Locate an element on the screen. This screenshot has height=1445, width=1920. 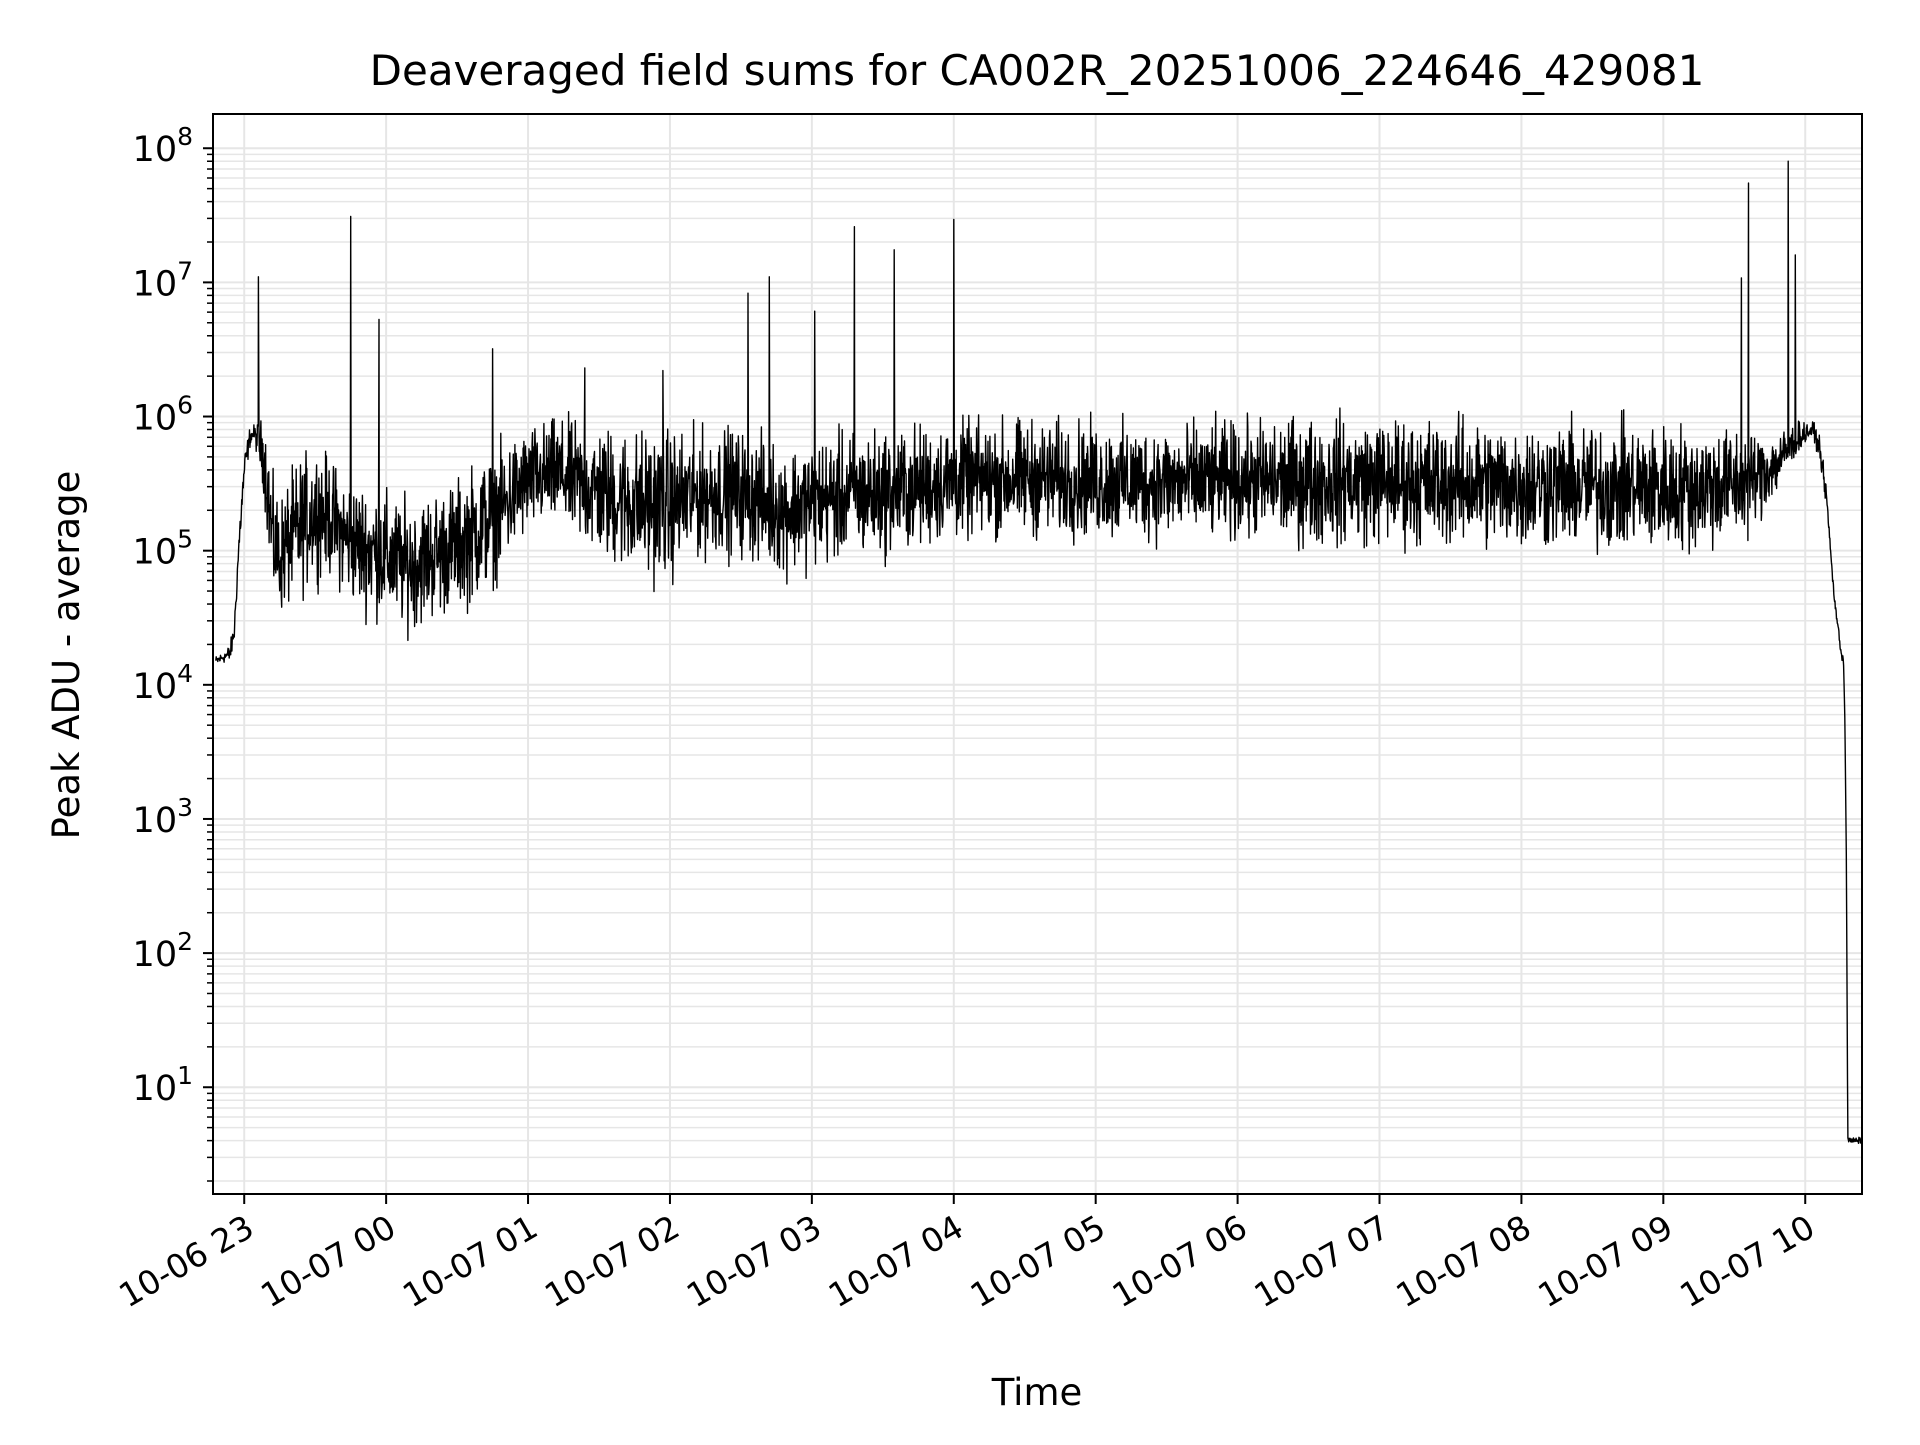
y-tick-label: 10⁶ is located at coordinates (163, 415).